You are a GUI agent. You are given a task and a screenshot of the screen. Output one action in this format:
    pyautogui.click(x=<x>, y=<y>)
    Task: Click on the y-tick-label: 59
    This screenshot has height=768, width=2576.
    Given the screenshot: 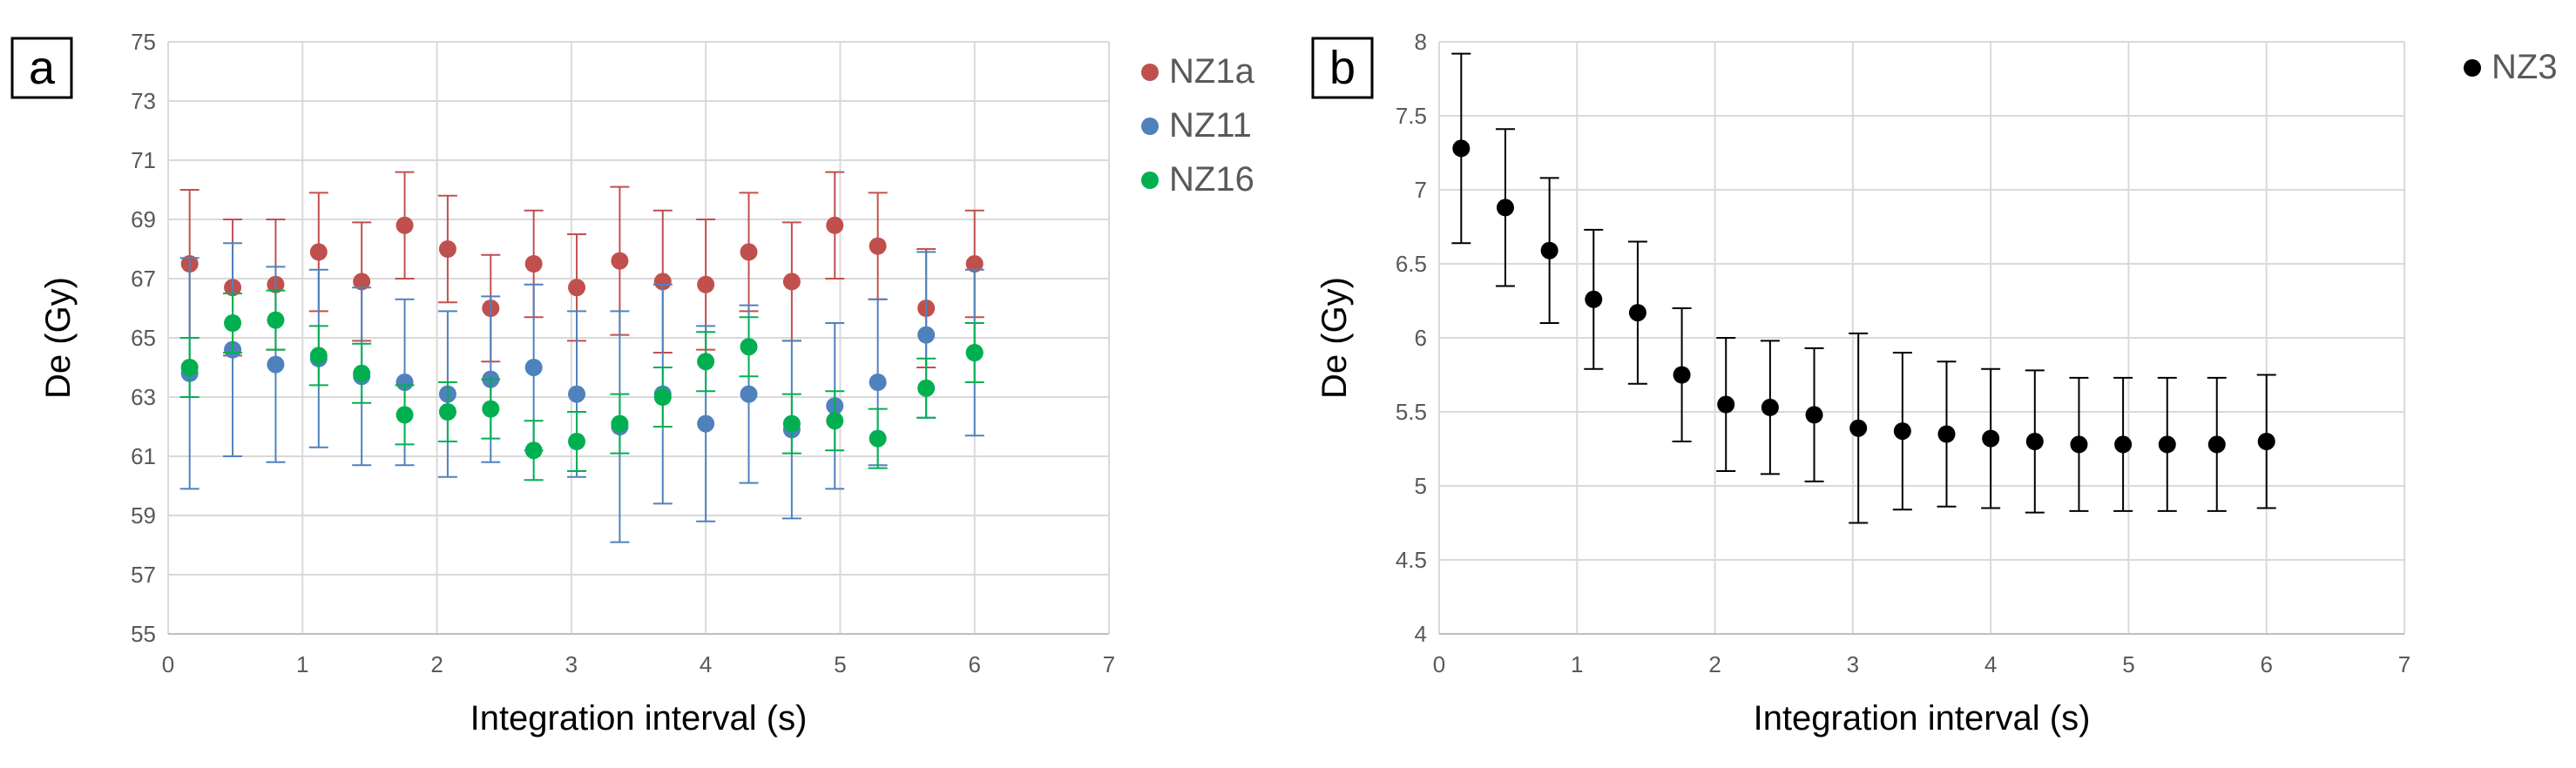 What is the action you would take?
    pyautogui.click(x=143, y=515)
    